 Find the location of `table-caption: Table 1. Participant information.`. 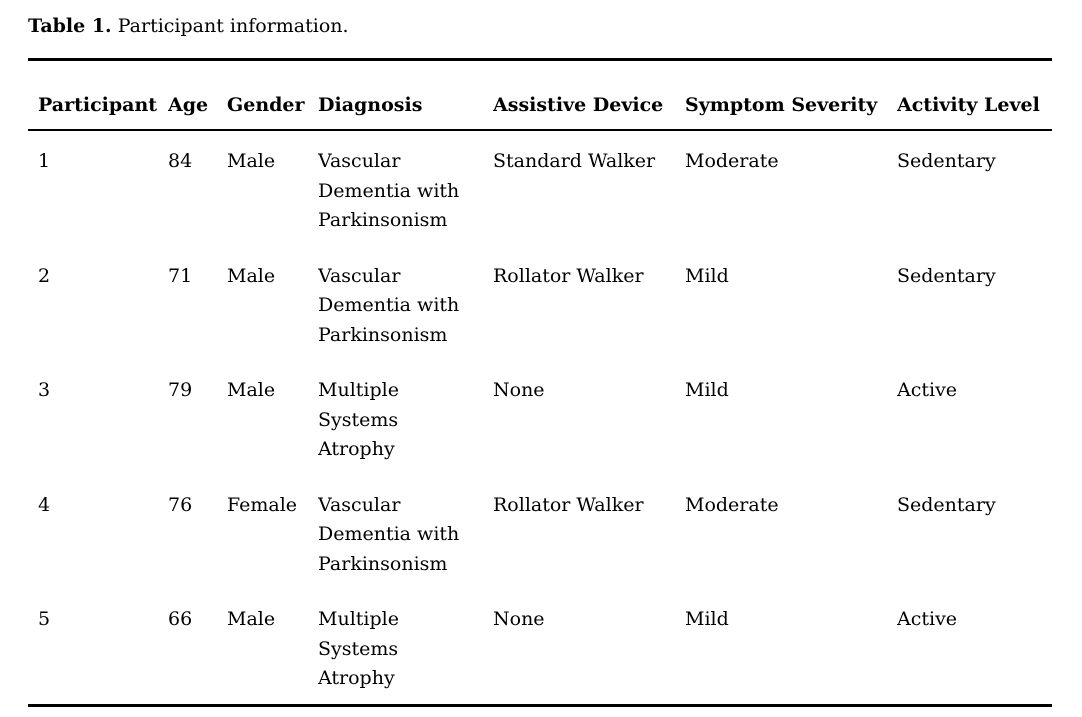

table-caption: Table 1. Participant information. is located at coordinates (188, 26).